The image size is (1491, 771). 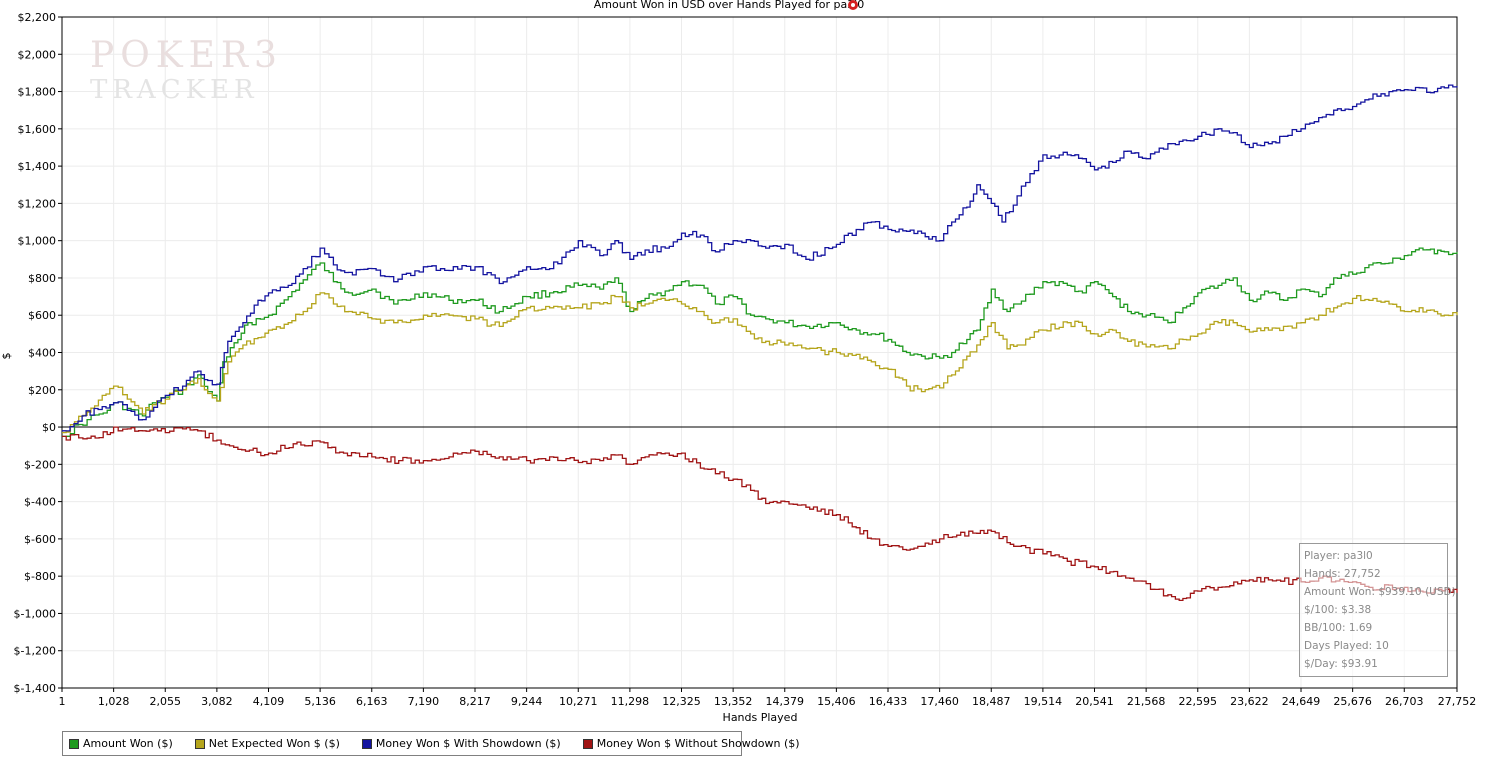 What do you see at coordinates (6, 356) in the screenshot?
I see `y-axis-label: $` at bounding box center [6, 356].